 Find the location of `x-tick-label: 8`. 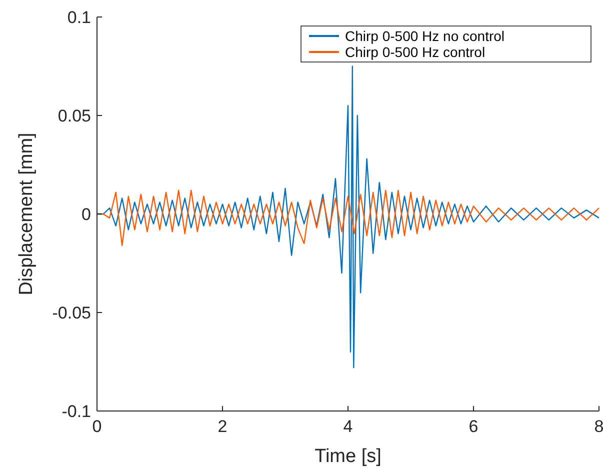

x-tick-label: 8 is located at coordinates (598, 426).